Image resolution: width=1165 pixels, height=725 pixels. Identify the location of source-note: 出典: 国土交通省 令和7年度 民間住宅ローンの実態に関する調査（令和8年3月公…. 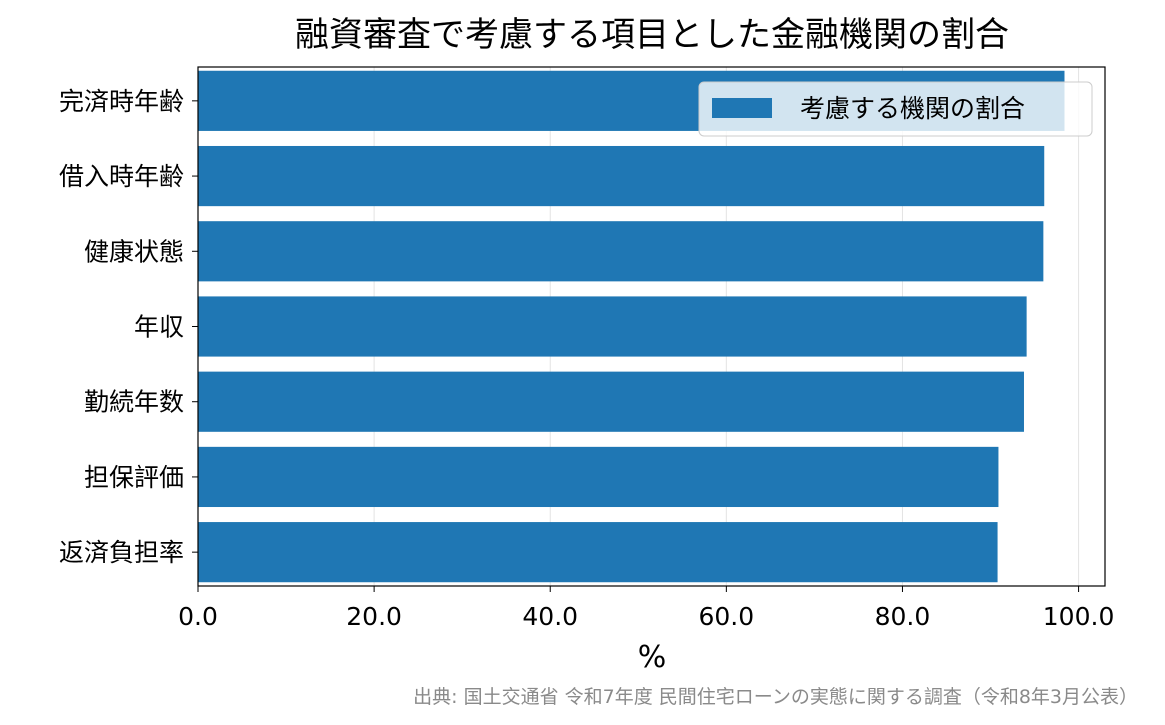
(775, 697).